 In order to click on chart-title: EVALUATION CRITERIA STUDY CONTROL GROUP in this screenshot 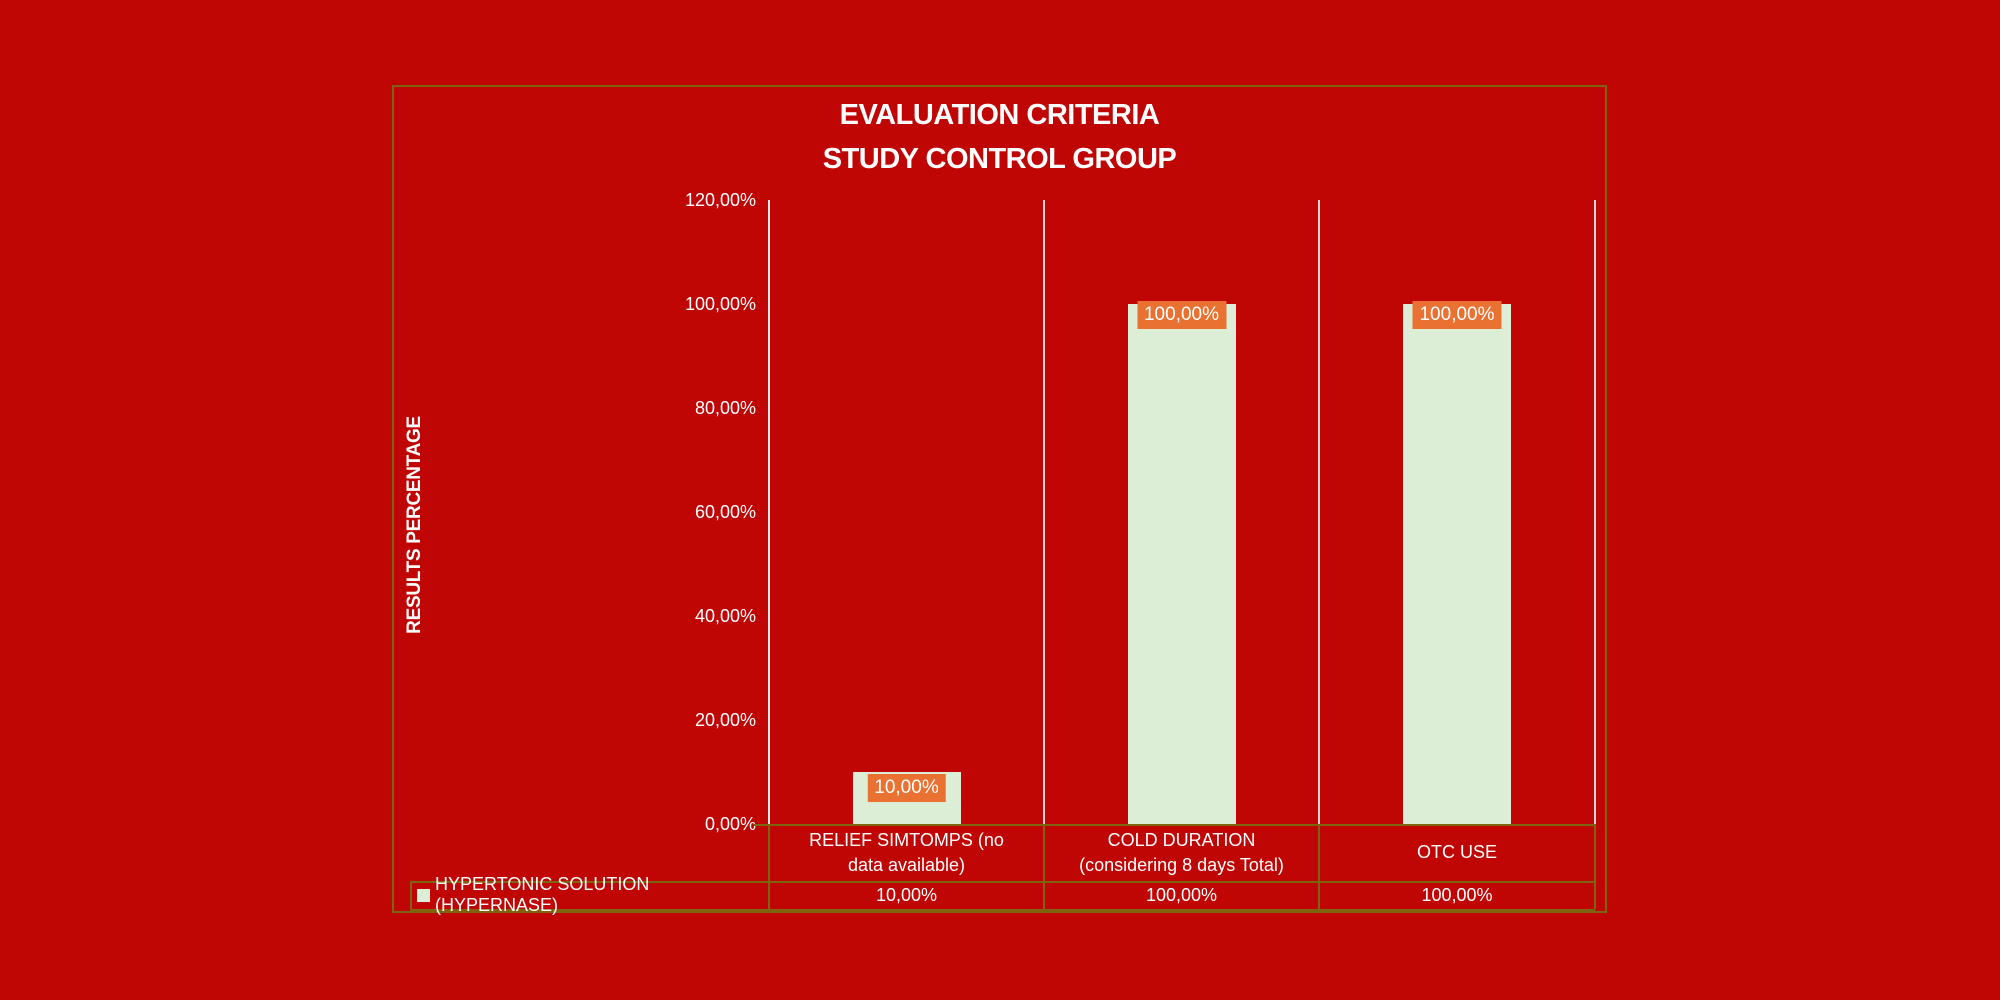, I will do `click(999, 137)`.